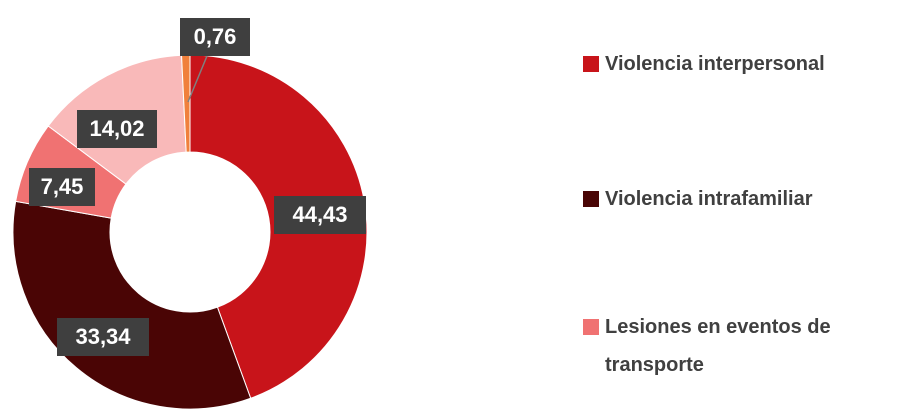 Image resolution: width=920 pixels, height=409 pixels. Describe the element at coordinates (718, 346) in the screenshot. I see `legend-label: Lesiones en eventos de transporte` at that location.